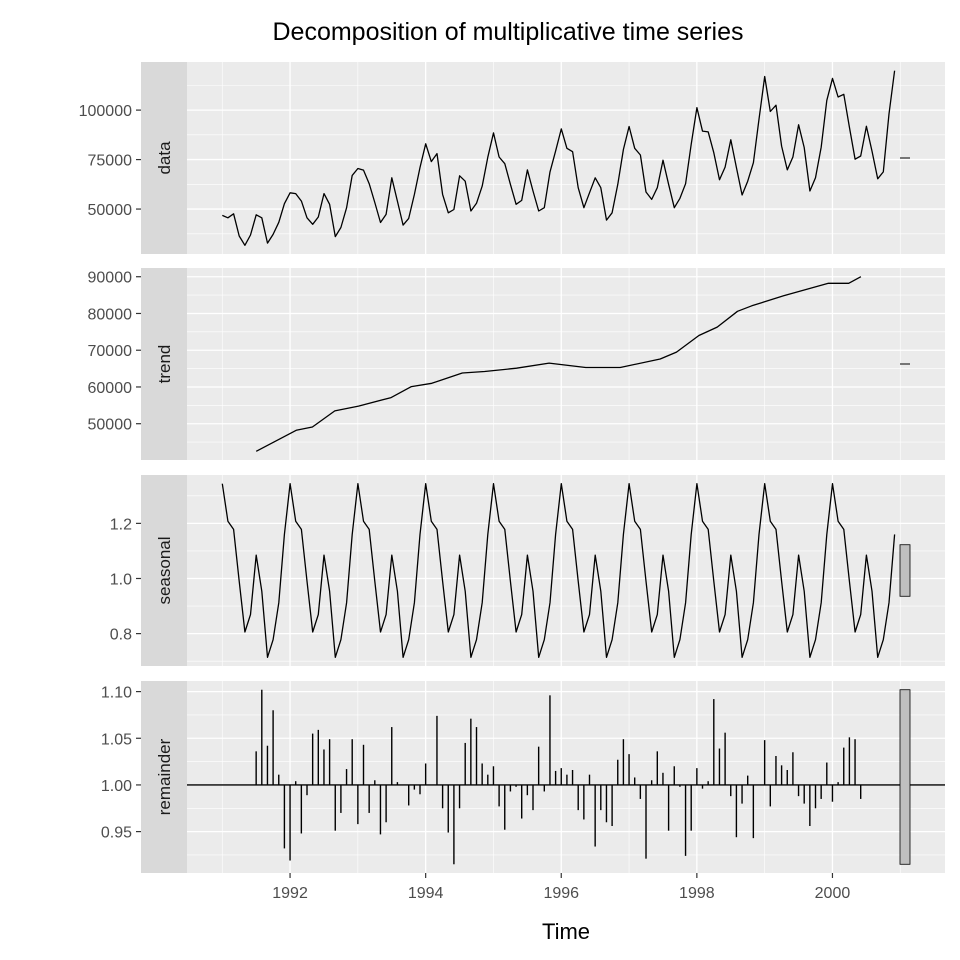  Describe the element at coordinates (566, 931) in the screenshot. I see `x-axis-title: Time` at that location.